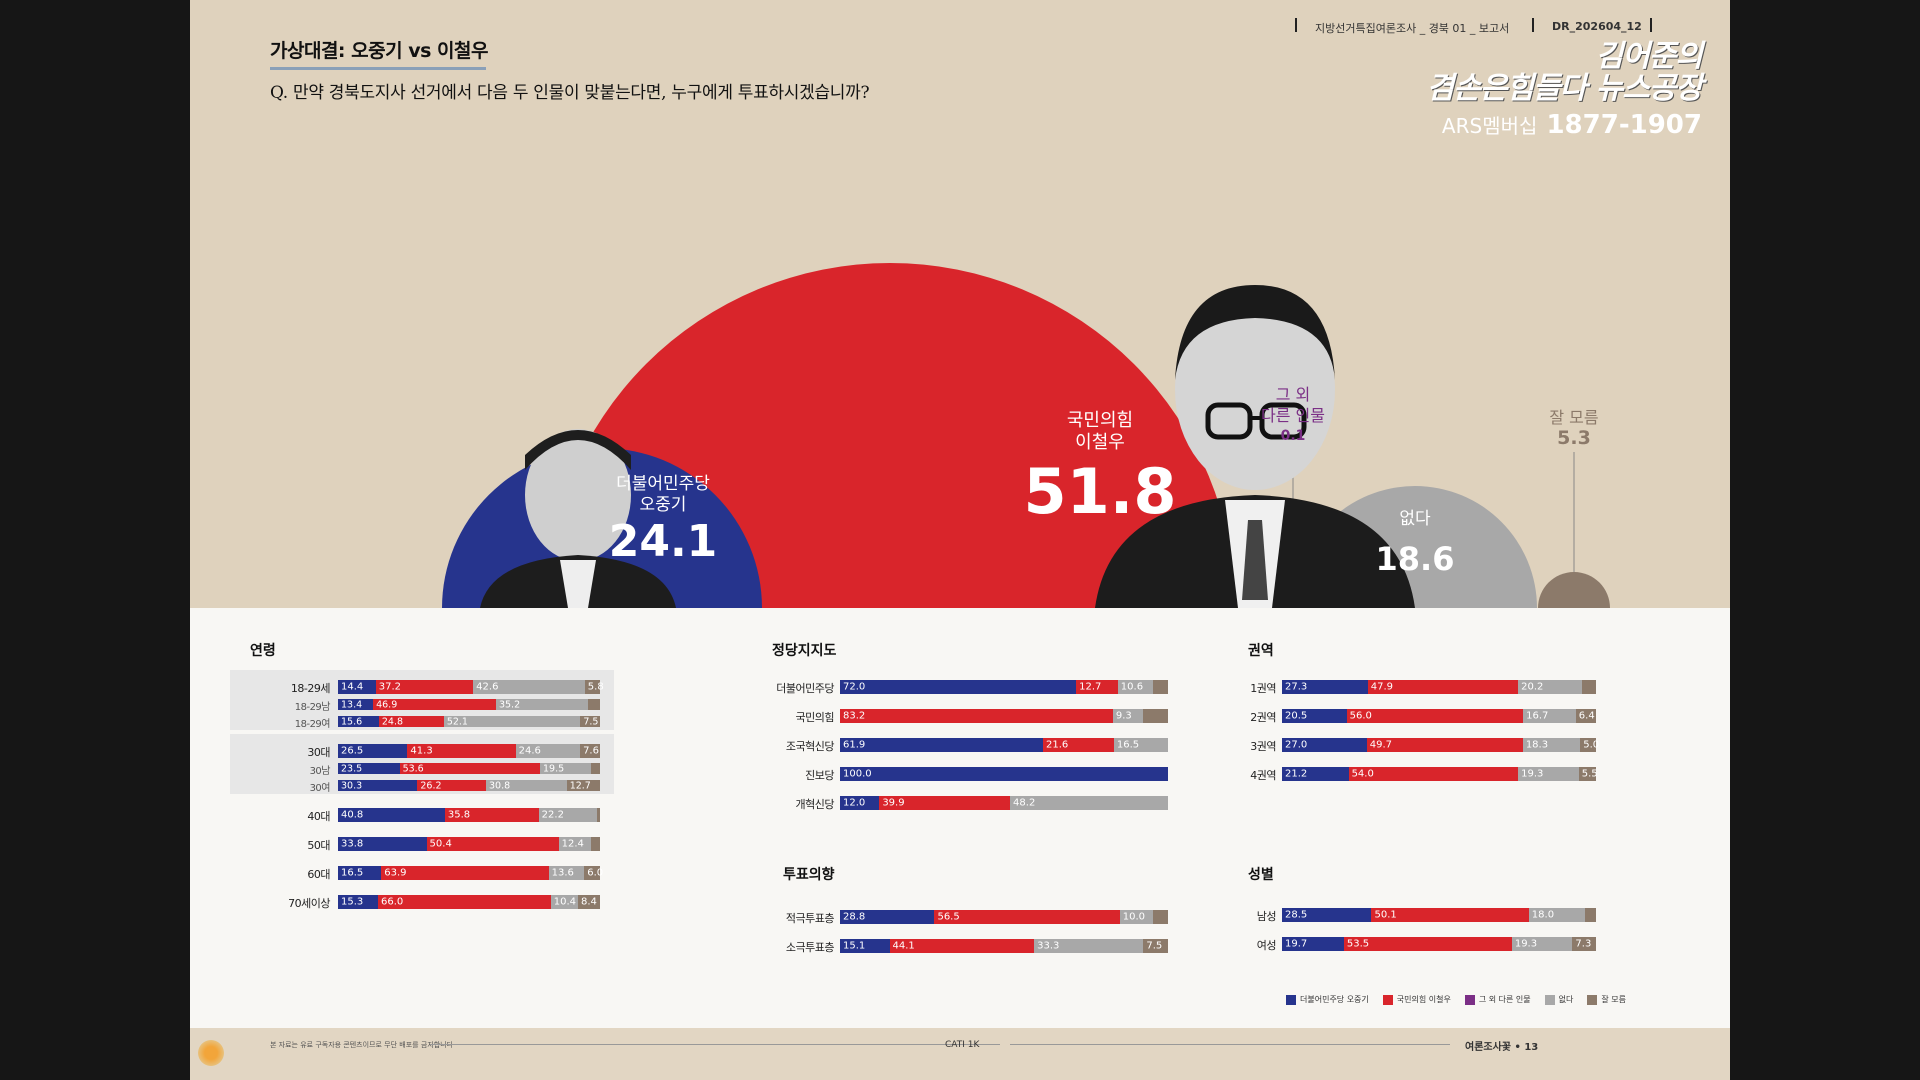 The height and width of the screenshot is (1080, 1920). I want to click on brand-line2: 겸손은힘들다 뉴스공장, so click(1564, 88).